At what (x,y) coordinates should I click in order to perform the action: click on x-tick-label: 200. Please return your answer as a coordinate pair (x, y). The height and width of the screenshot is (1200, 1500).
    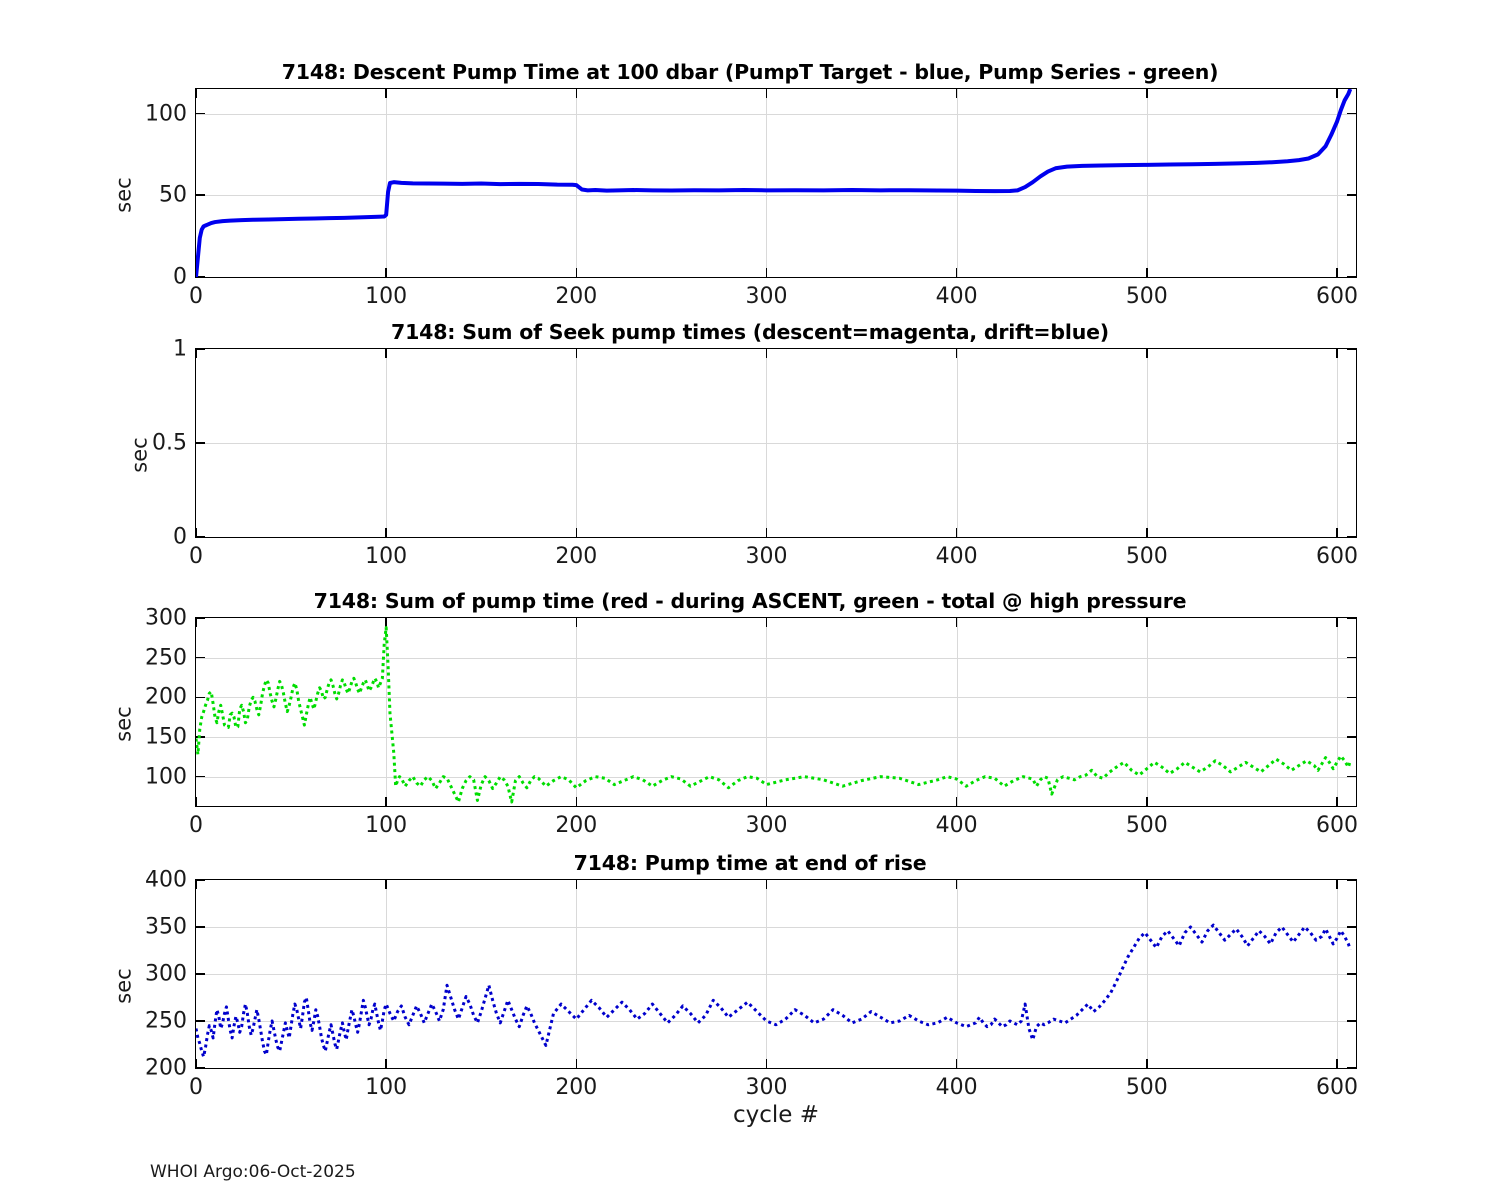
    Looking at the image, I should click on (576, 556).